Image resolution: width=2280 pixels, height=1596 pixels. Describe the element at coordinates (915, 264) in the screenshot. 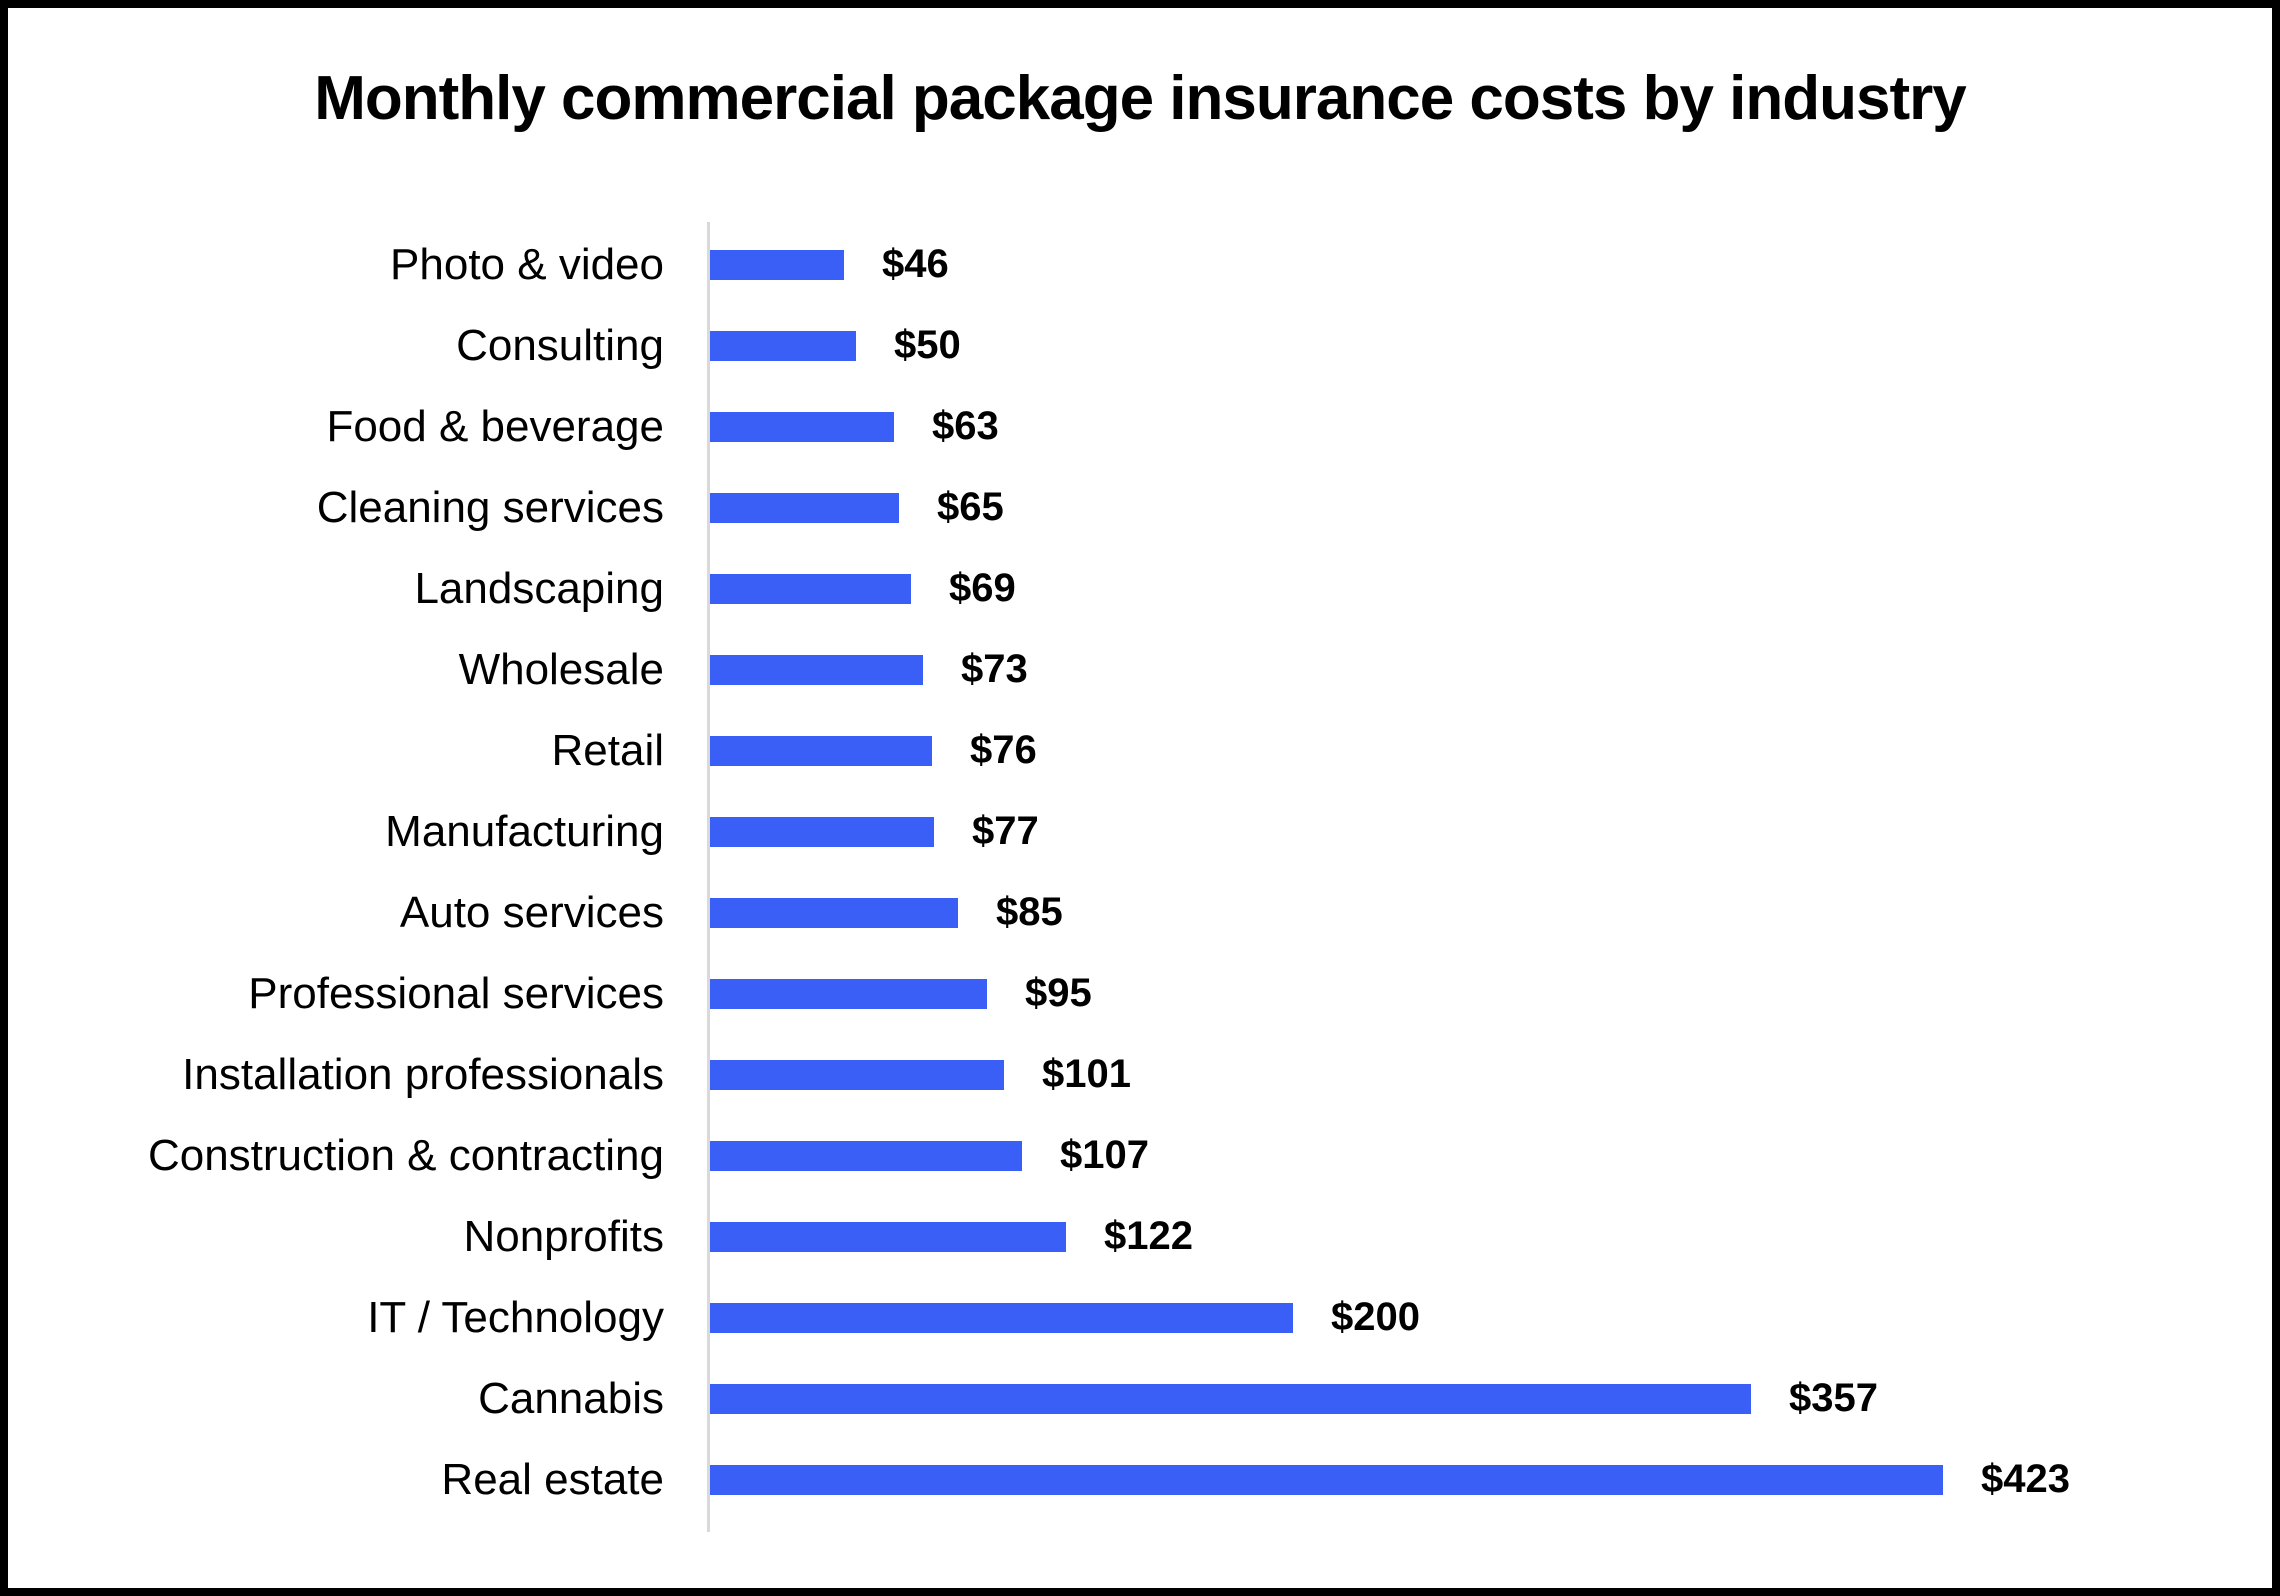

I see `value-label: $46` at that location.